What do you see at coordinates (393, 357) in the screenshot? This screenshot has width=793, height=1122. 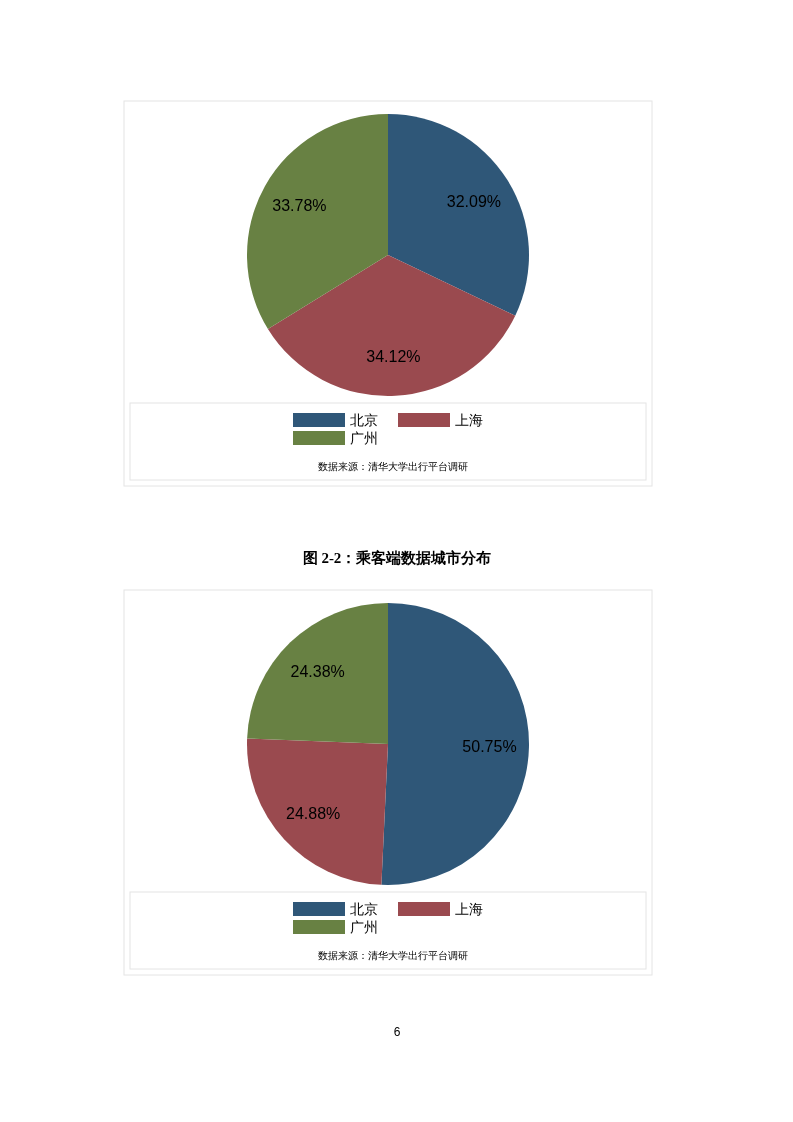 I see `data-label: 34.12%` at bounding box center [393, 357].